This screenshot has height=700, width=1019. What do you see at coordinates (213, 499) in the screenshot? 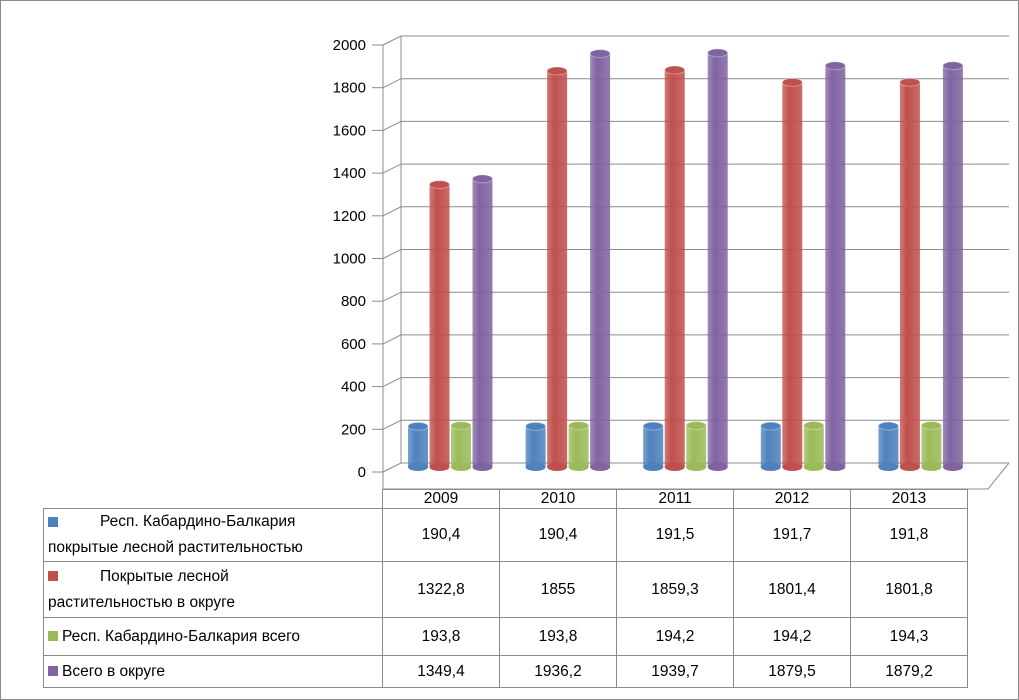
I see `table-corner` at bounding box center [213, 499].